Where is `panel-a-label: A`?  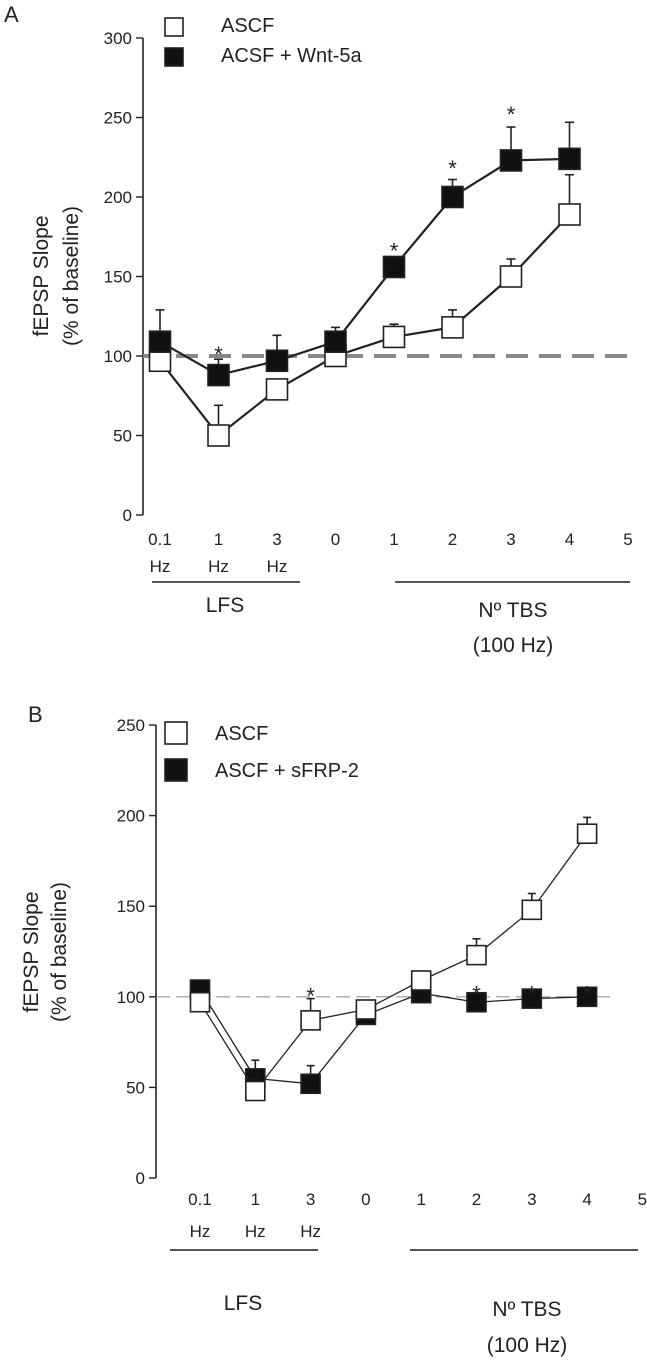
panel-a-label: A is located at coordinates (11, 14).